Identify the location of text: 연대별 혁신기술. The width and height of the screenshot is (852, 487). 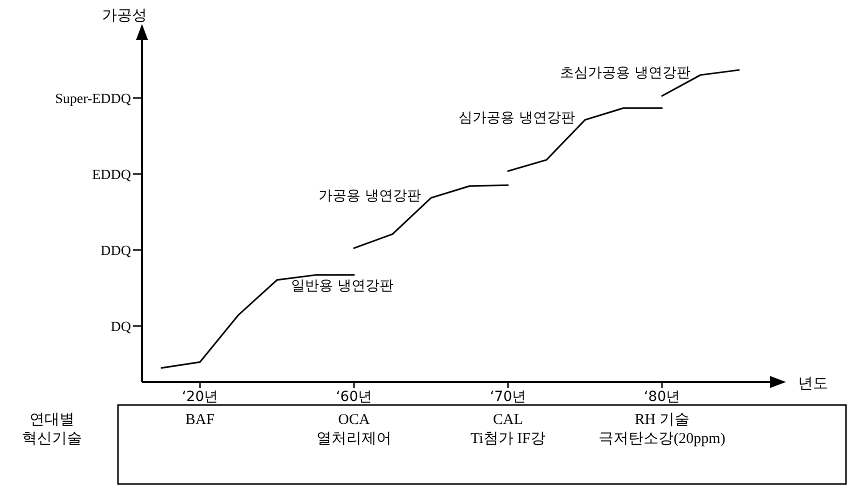
(52, 428).